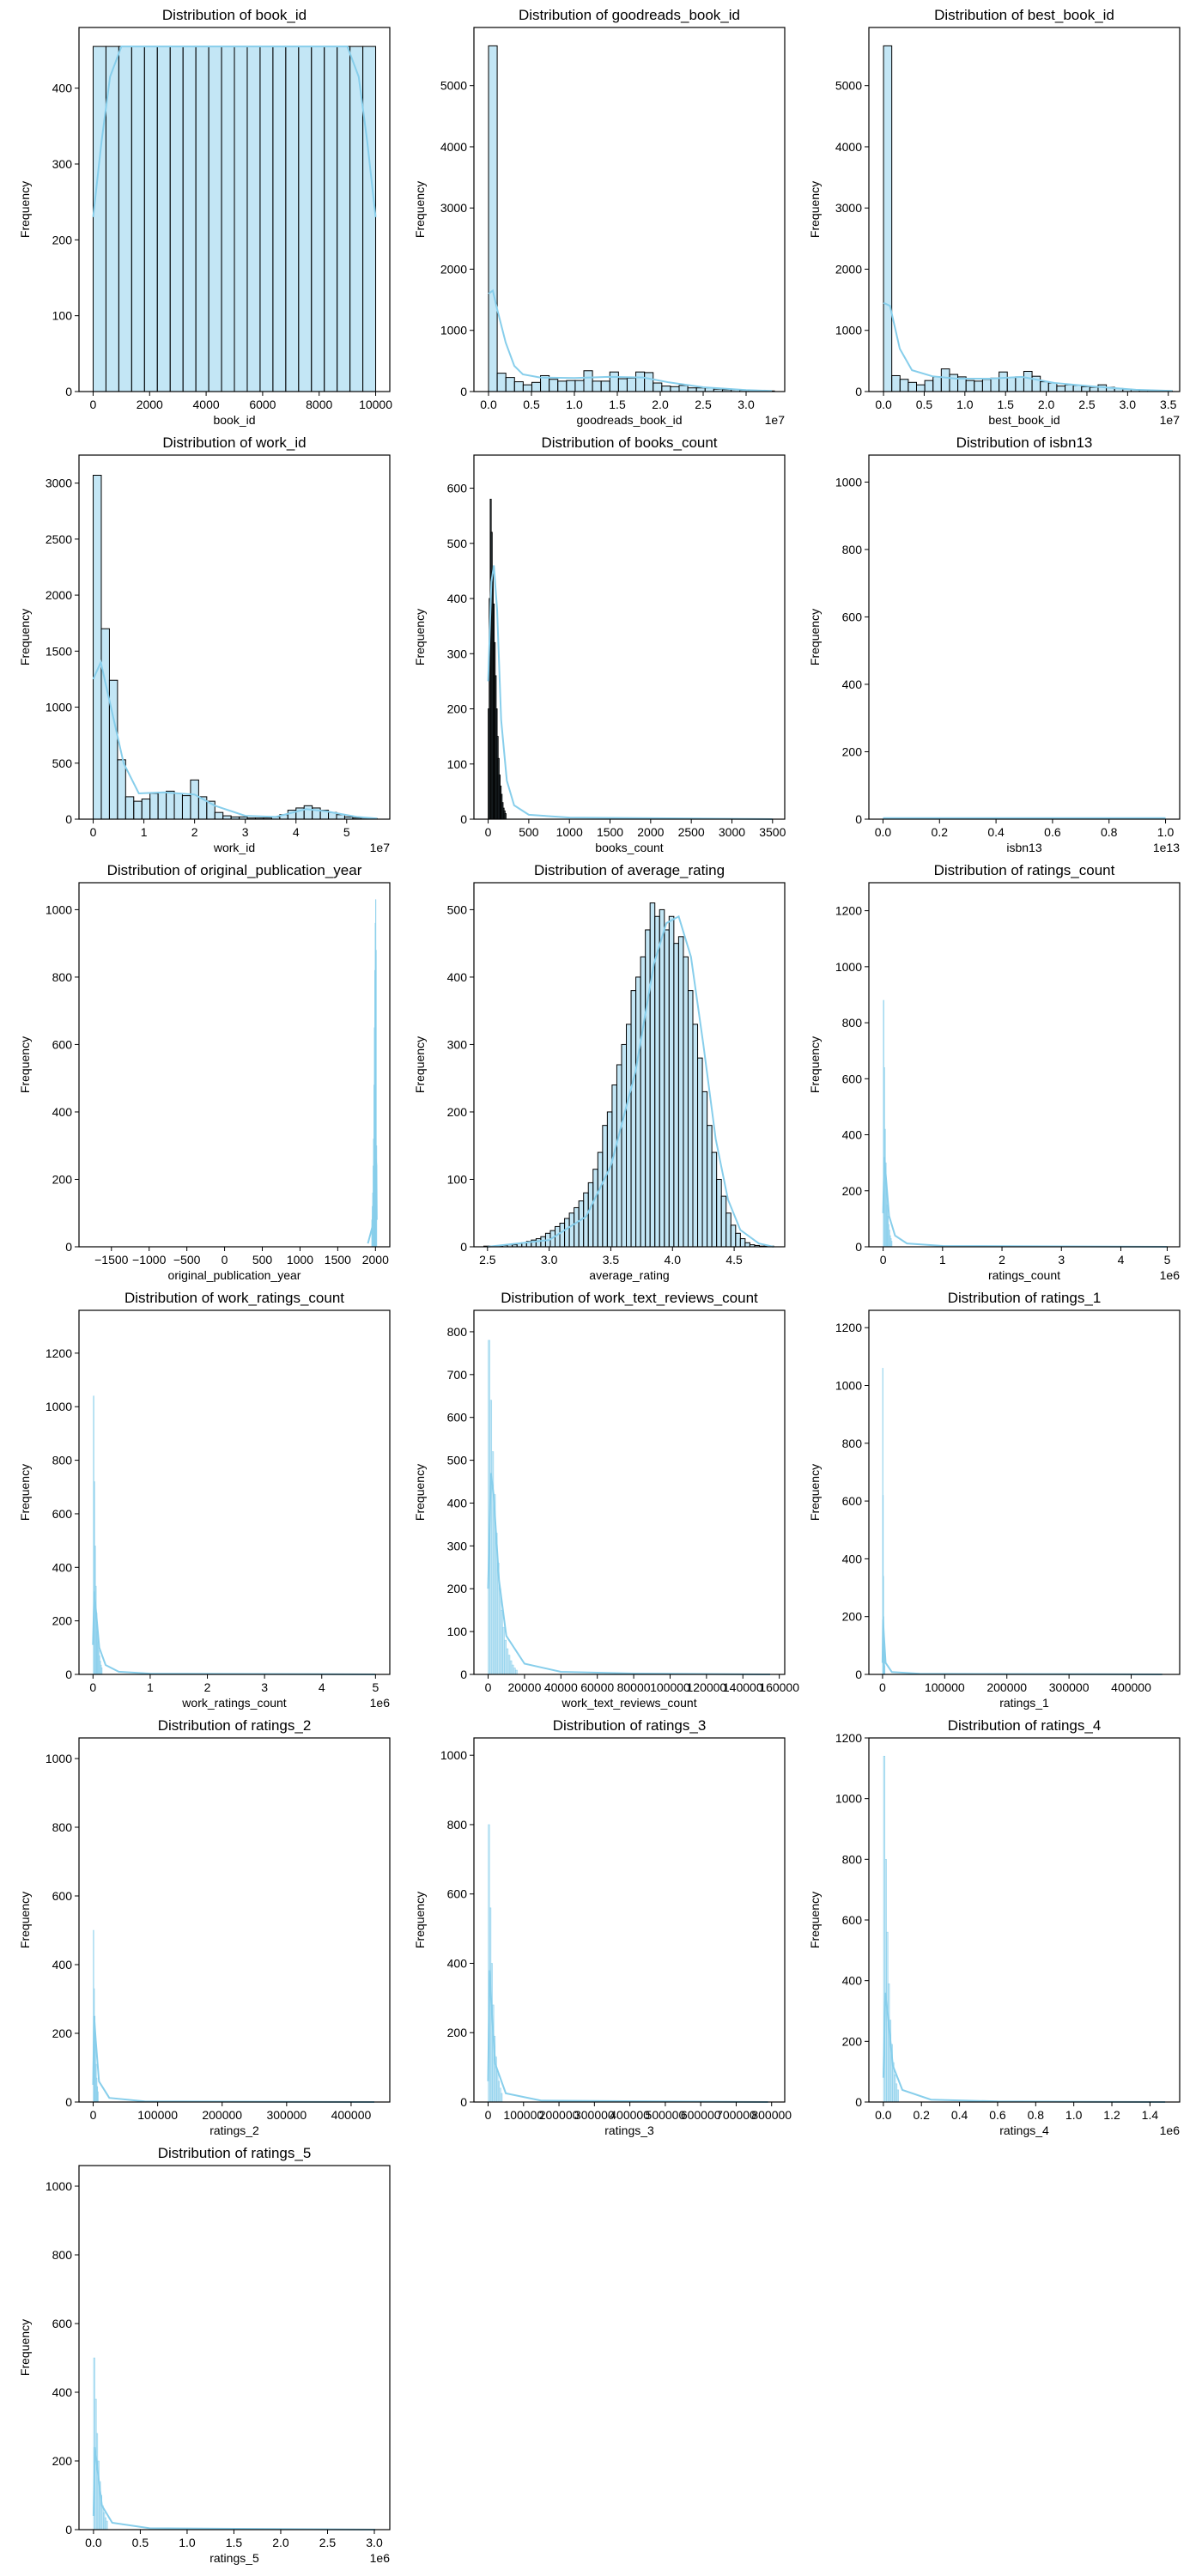  What do you see at coordinates (1061, 1260) in the screenshot?
I see `x-tick-label: 3` at bounding box center [1061, 1260].